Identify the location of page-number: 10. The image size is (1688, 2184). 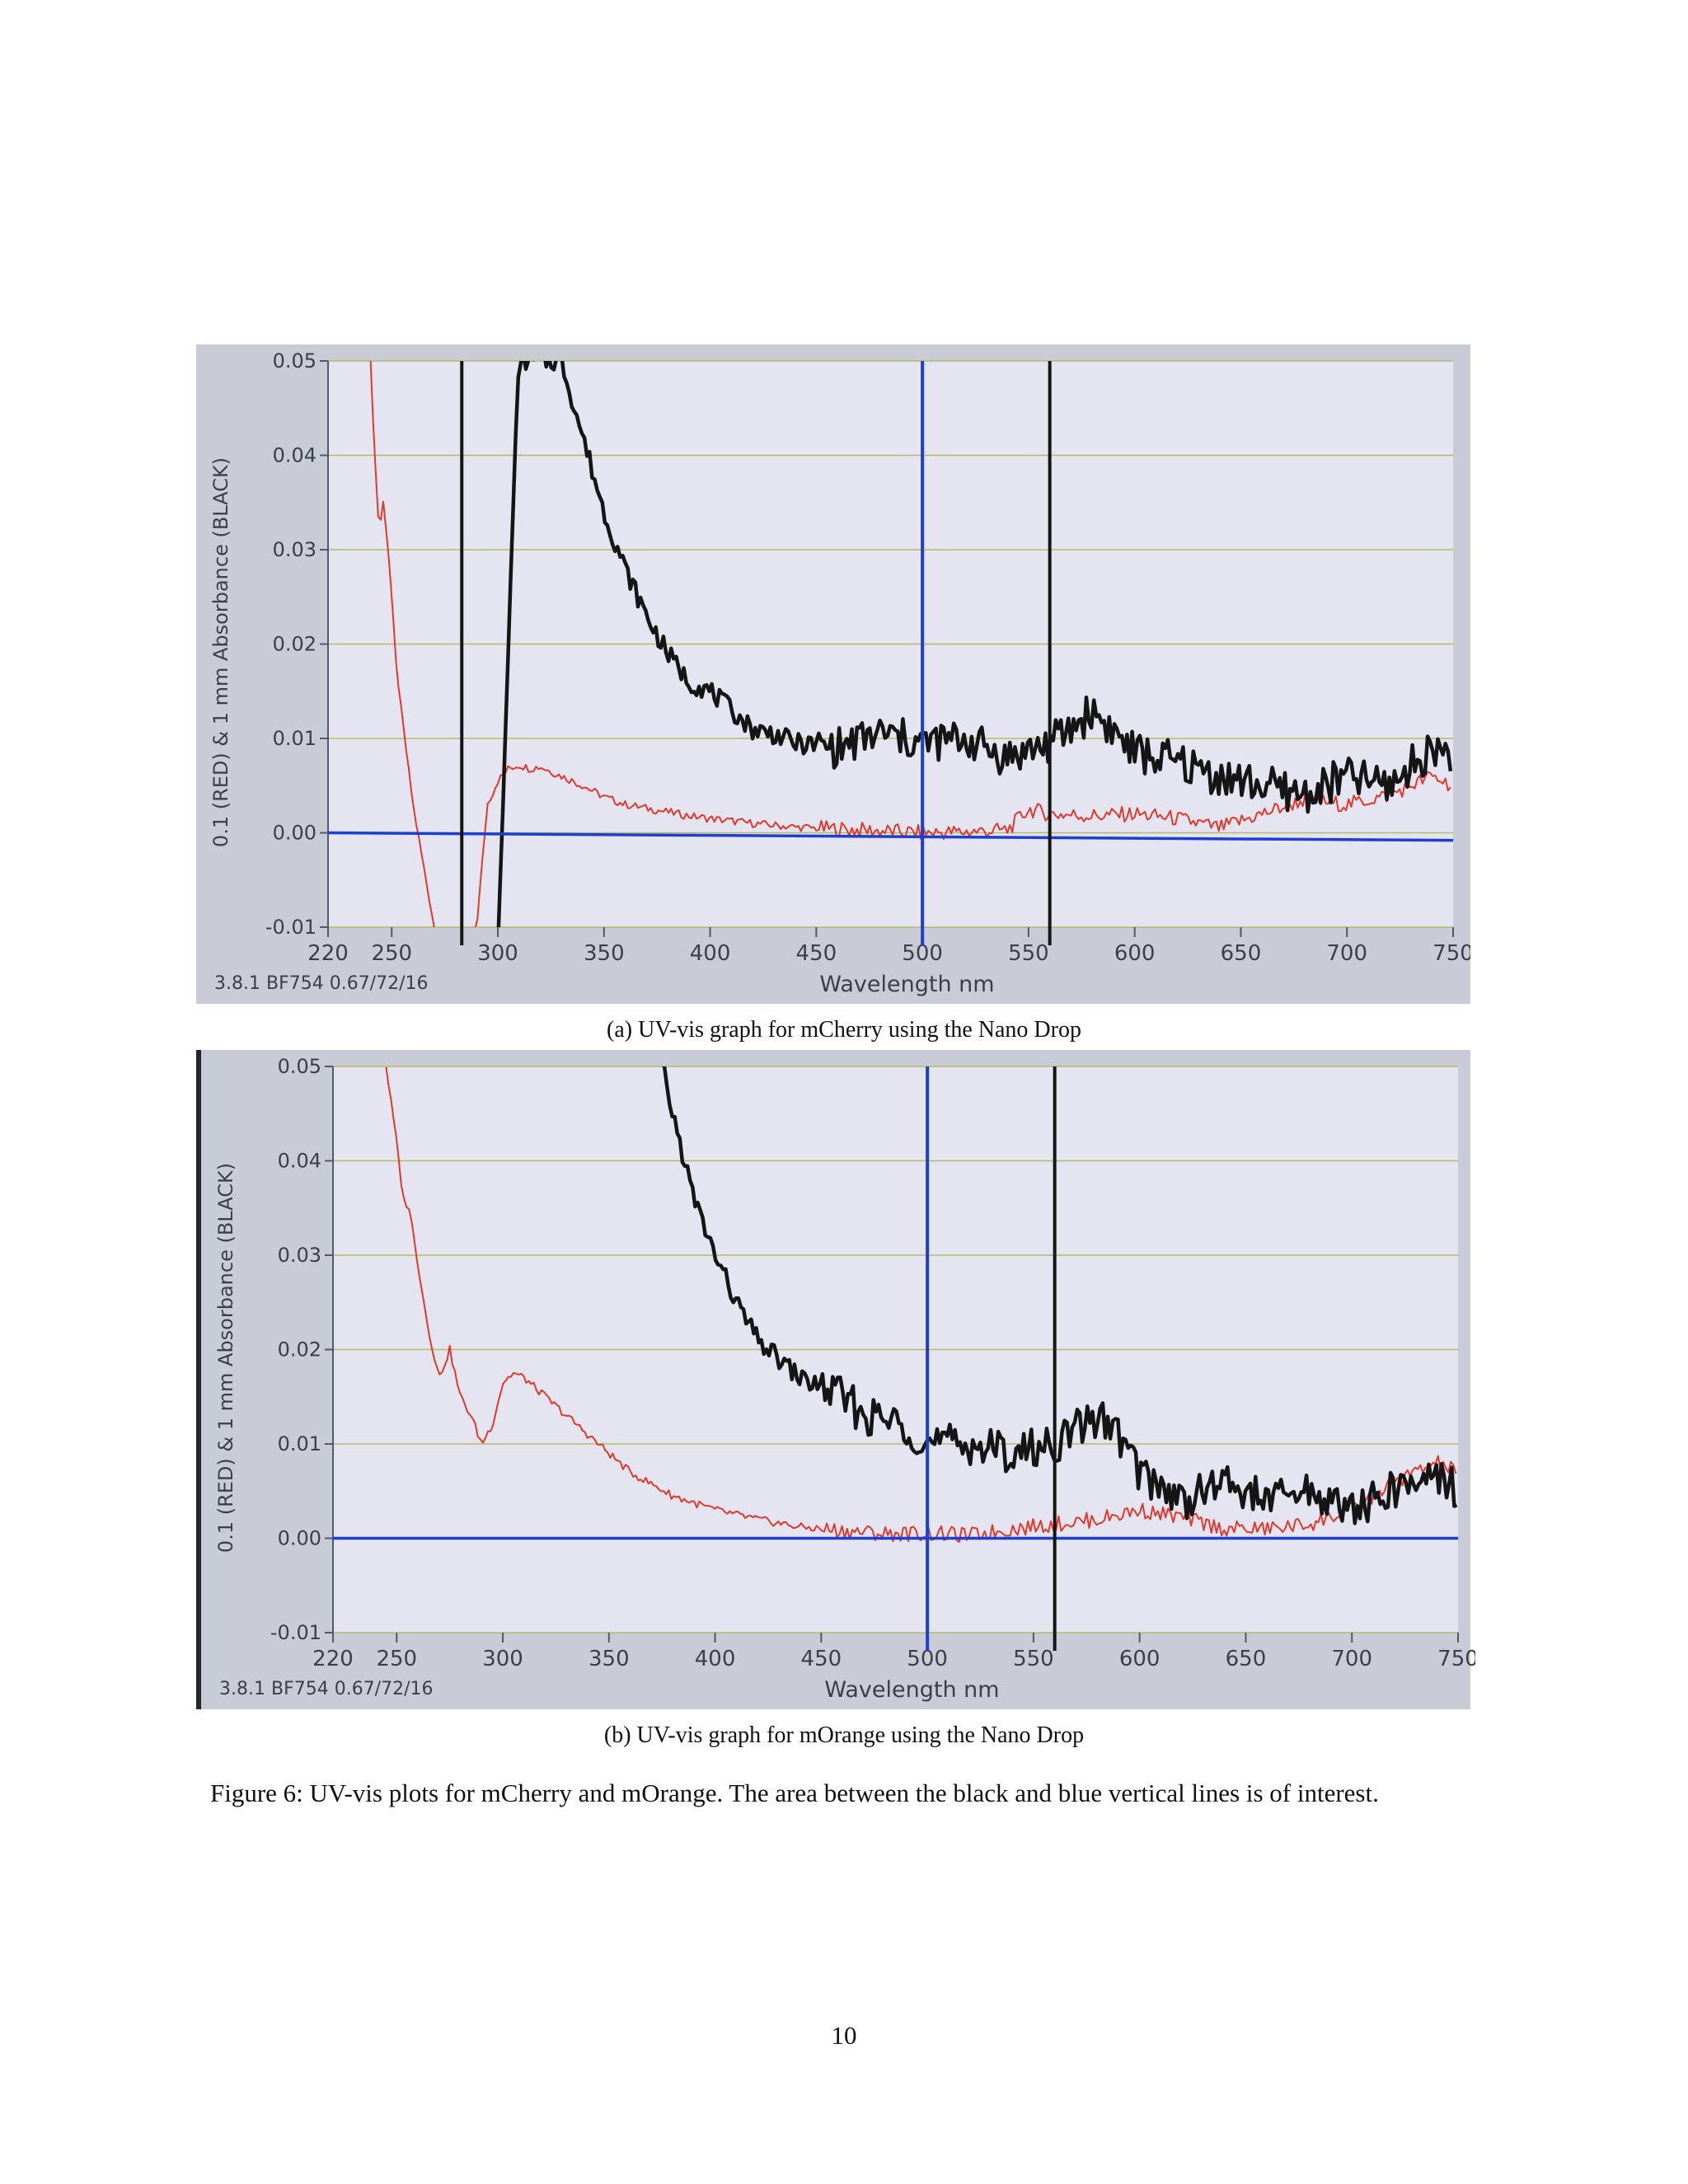
(844, 2035).